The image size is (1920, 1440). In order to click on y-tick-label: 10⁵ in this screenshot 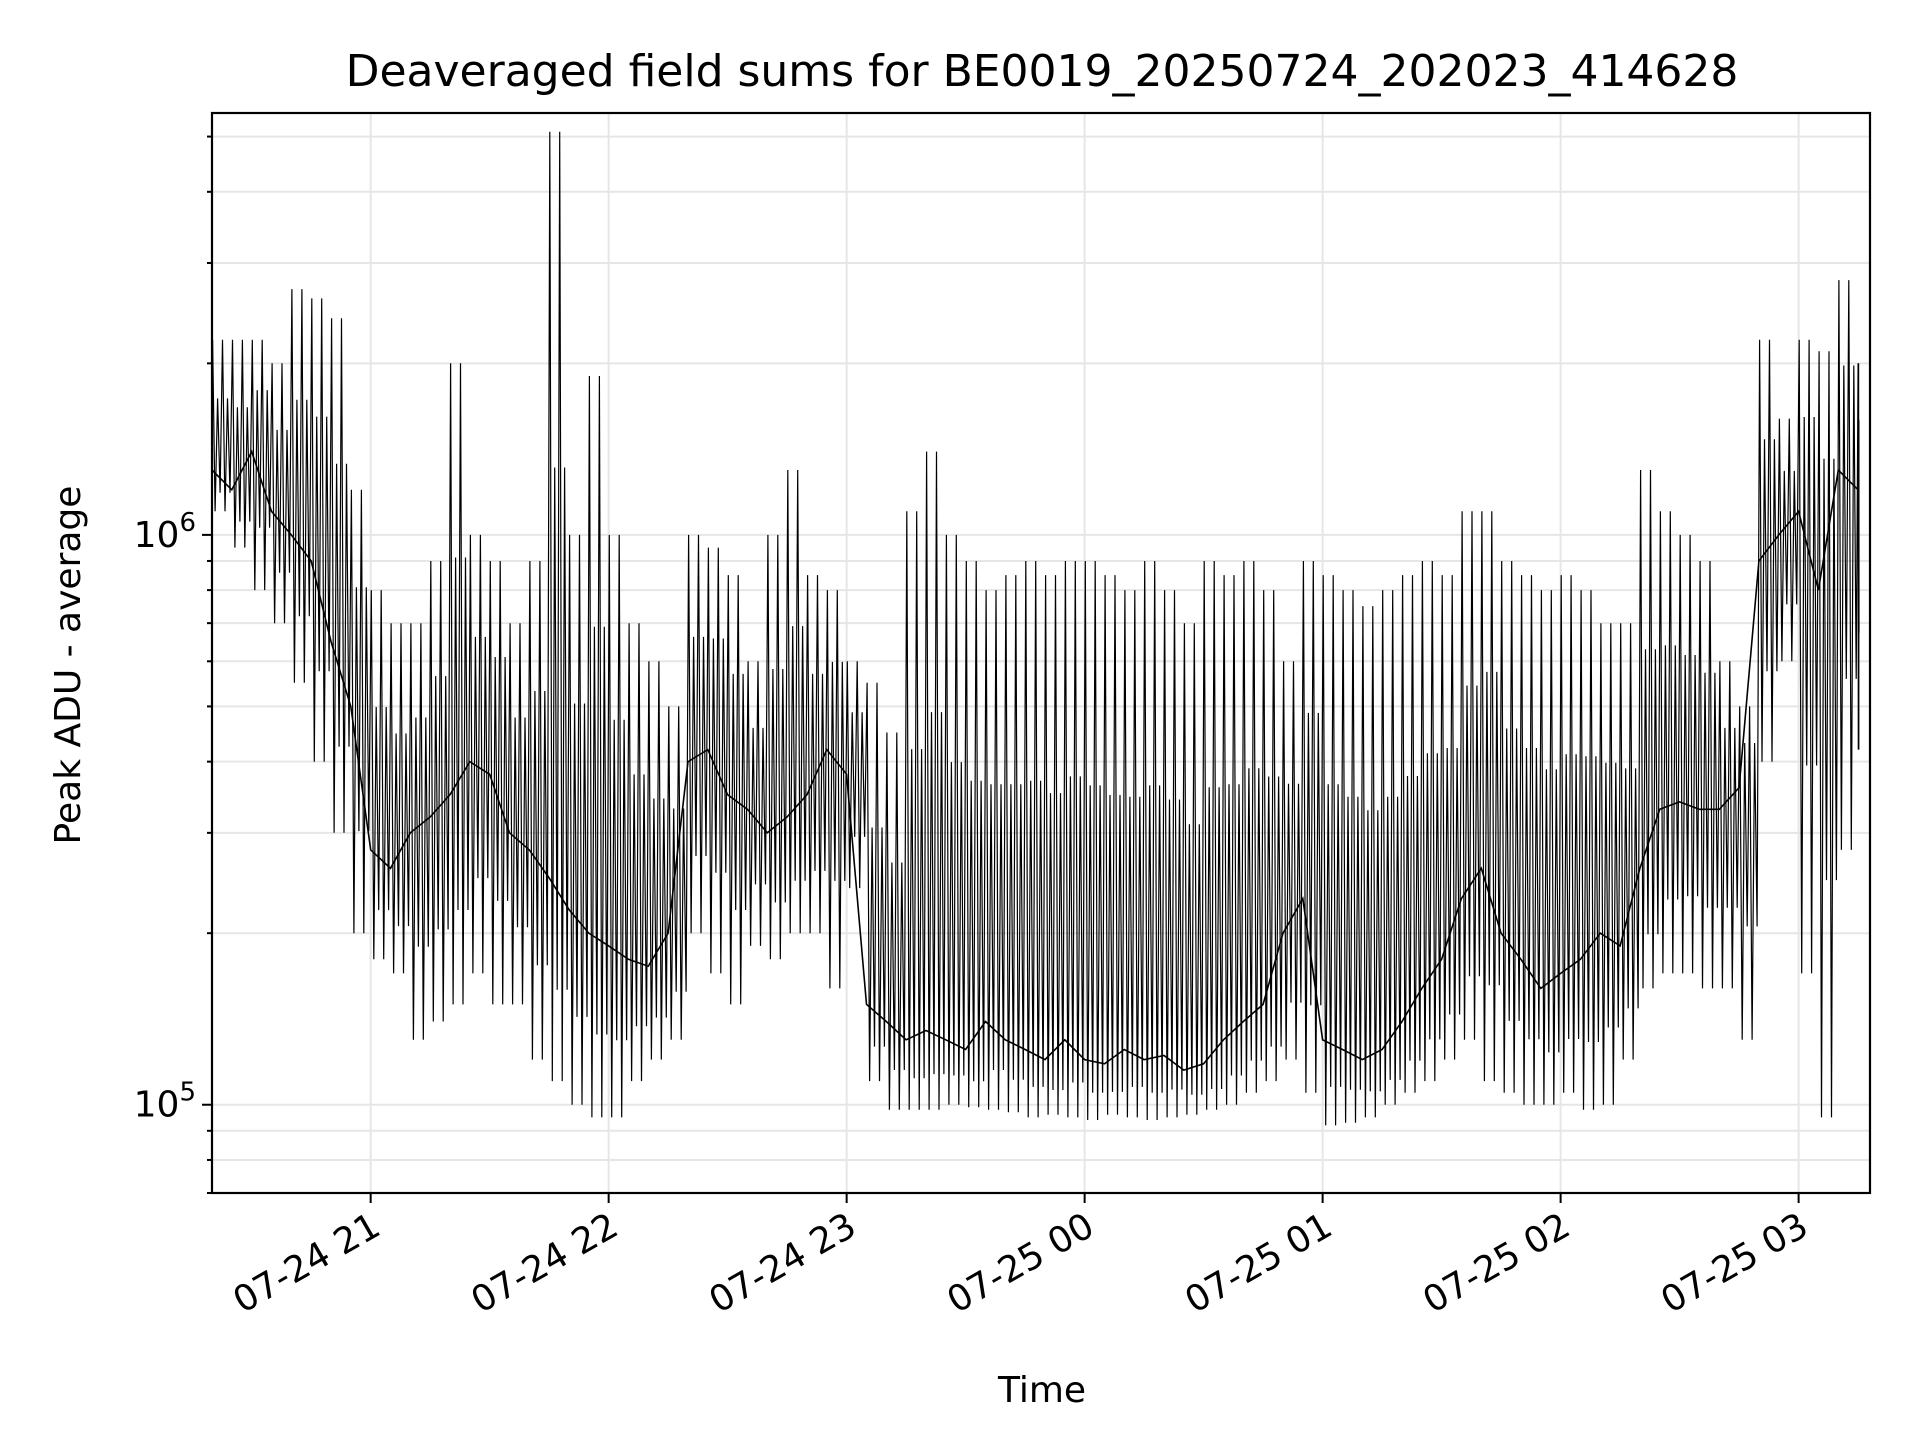, I will do `click(165, 1102)`.